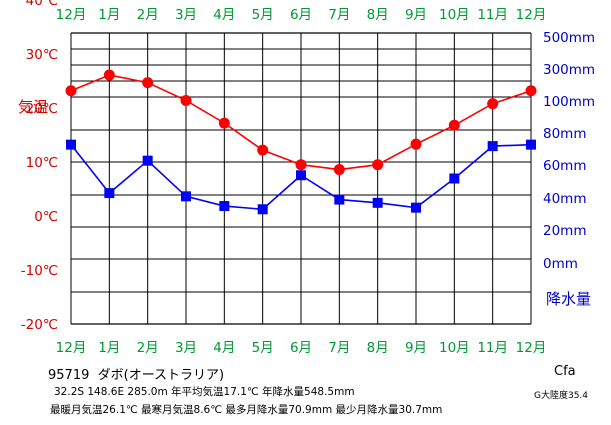 Image resolution: width=611 pixels, height=425 pixels. I want to click on precipitation-tick-label: 60mm, so click(564, 166).